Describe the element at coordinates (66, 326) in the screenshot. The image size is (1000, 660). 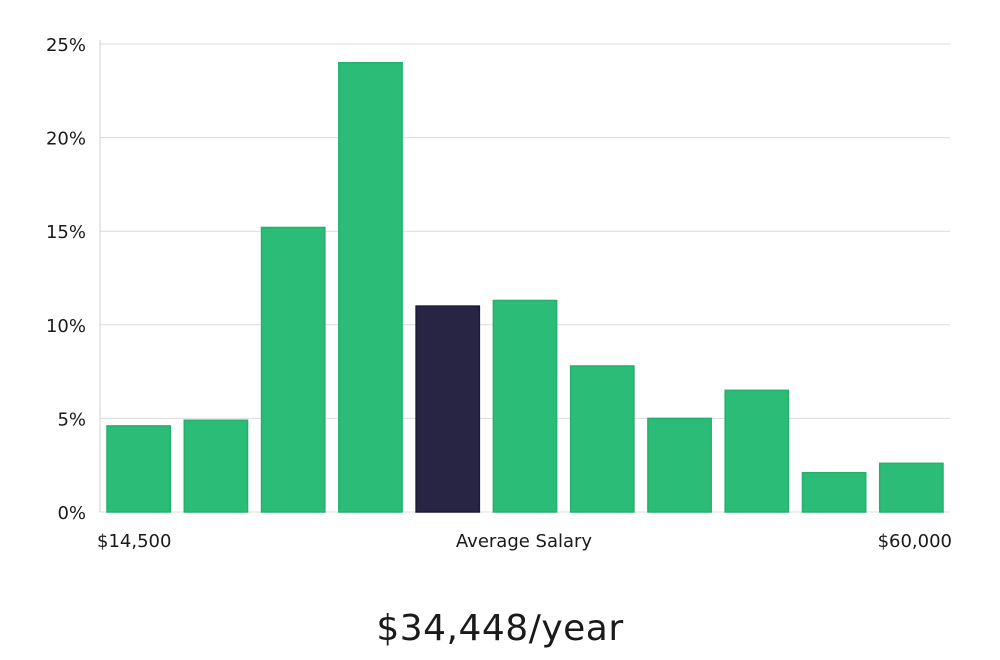
I see `y-tick-label: 10%` at that location.